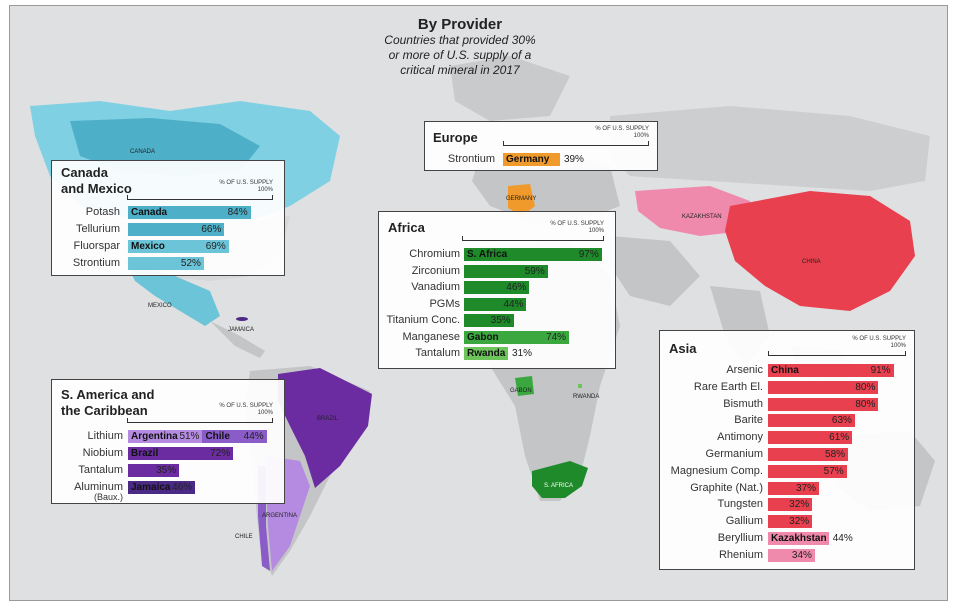  What do you see at coordinates (102, 212) in the screenshot?
I see `mineral-label: Potash` at bounding box center [102, 212].